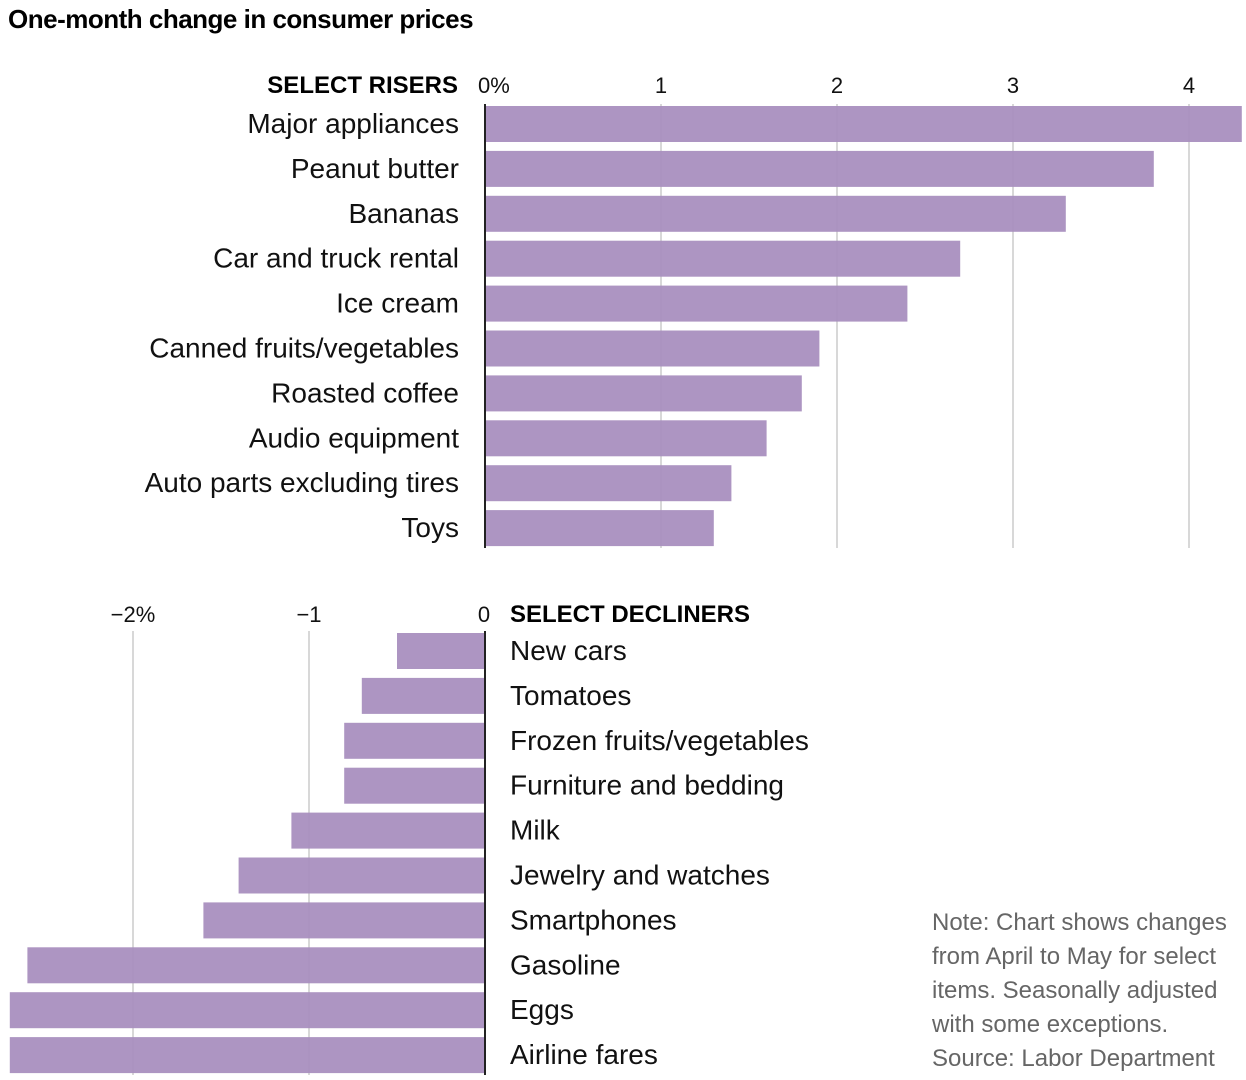  Describe the element at coordinates (362, 85) in the screenshot. I see `risers-heading: SELECT RISERS` at that location.